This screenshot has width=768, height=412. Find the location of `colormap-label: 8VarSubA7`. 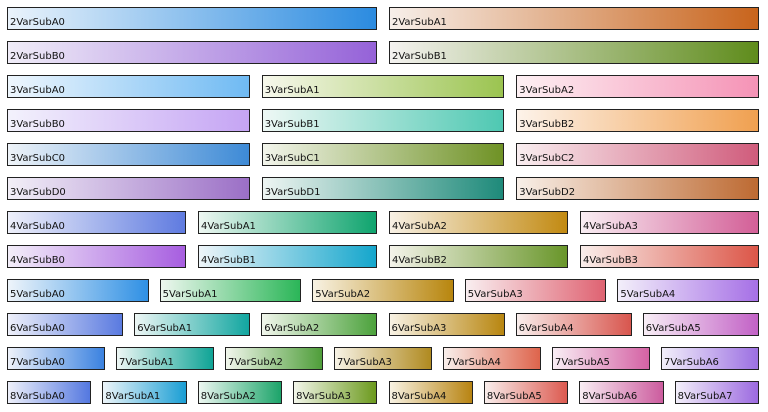

colormap-label: 8VarSubA7 is located at coordinates (705, 396).